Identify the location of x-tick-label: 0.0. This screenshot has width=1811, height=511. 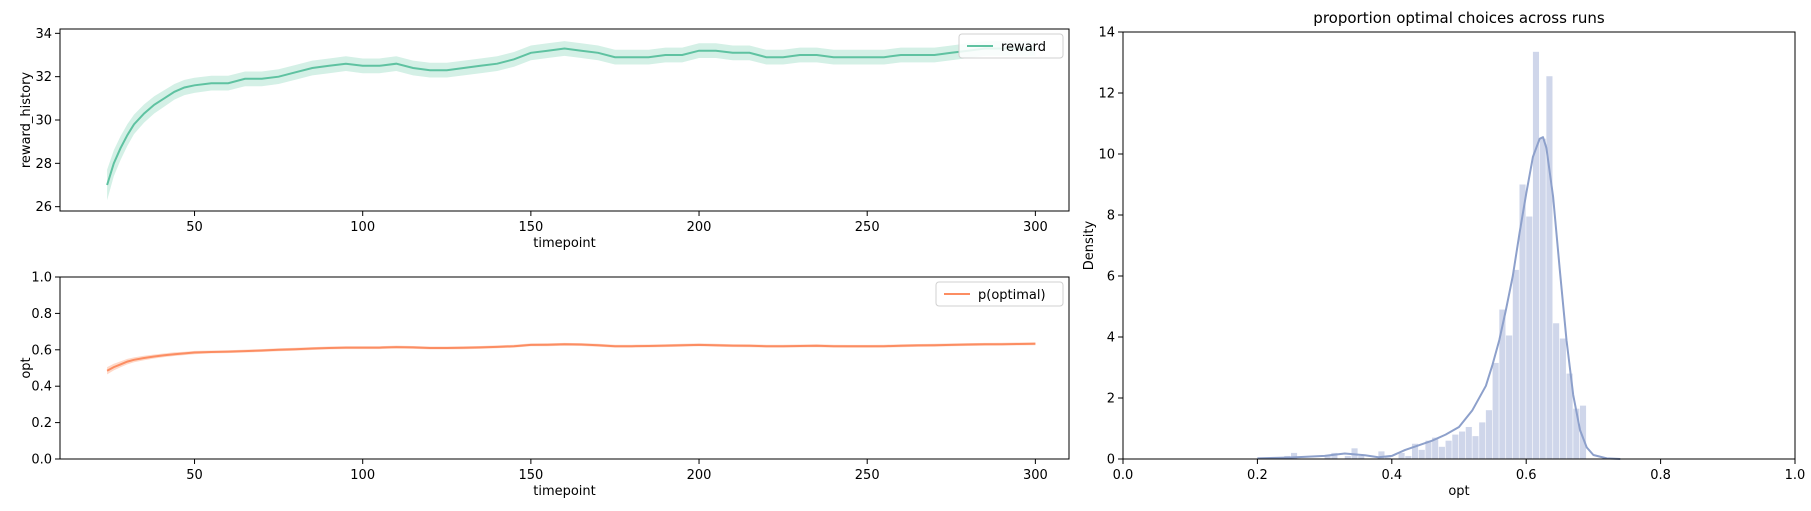
(1123, 475).